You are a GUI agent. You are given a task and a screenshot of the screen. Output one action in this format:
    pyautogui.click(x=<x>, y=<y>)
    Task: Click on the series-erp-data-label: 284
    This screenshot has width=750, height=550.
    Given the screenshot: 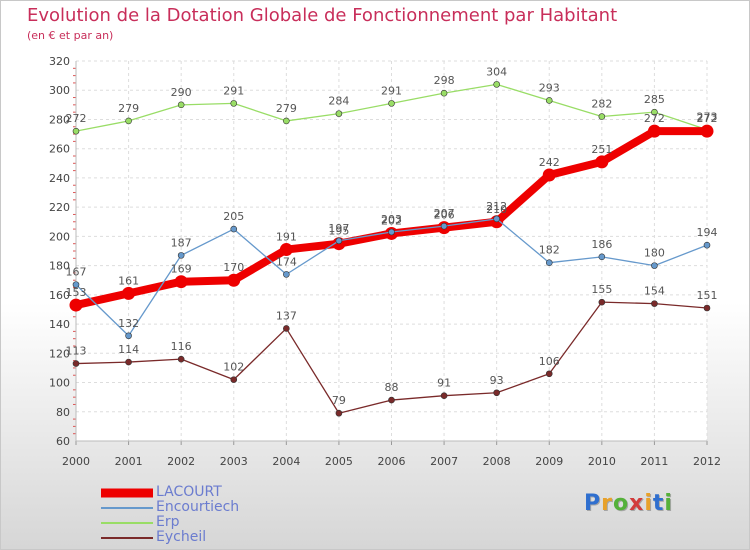 What is the action you would take?
    pyautogui.click(x=338, y=101)
    